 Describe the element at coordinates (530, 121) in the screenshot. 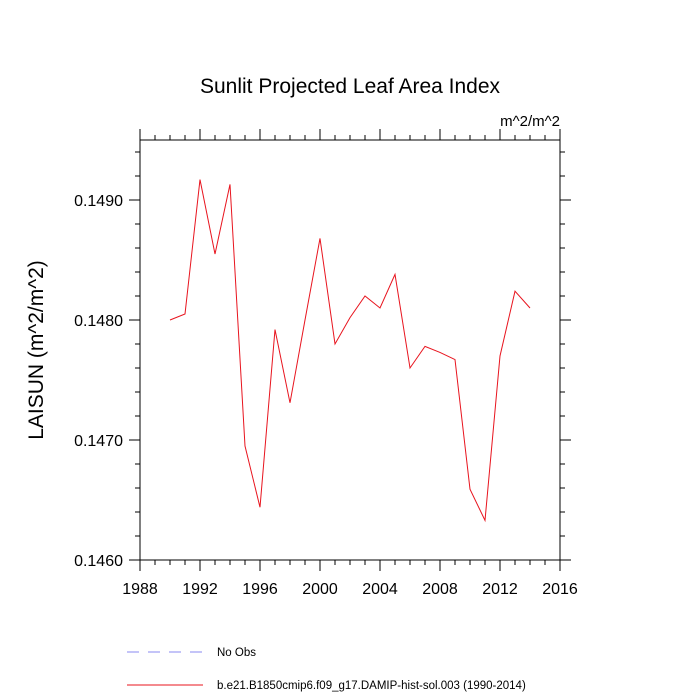

I see `units-label: m^2/m^2` at that location.